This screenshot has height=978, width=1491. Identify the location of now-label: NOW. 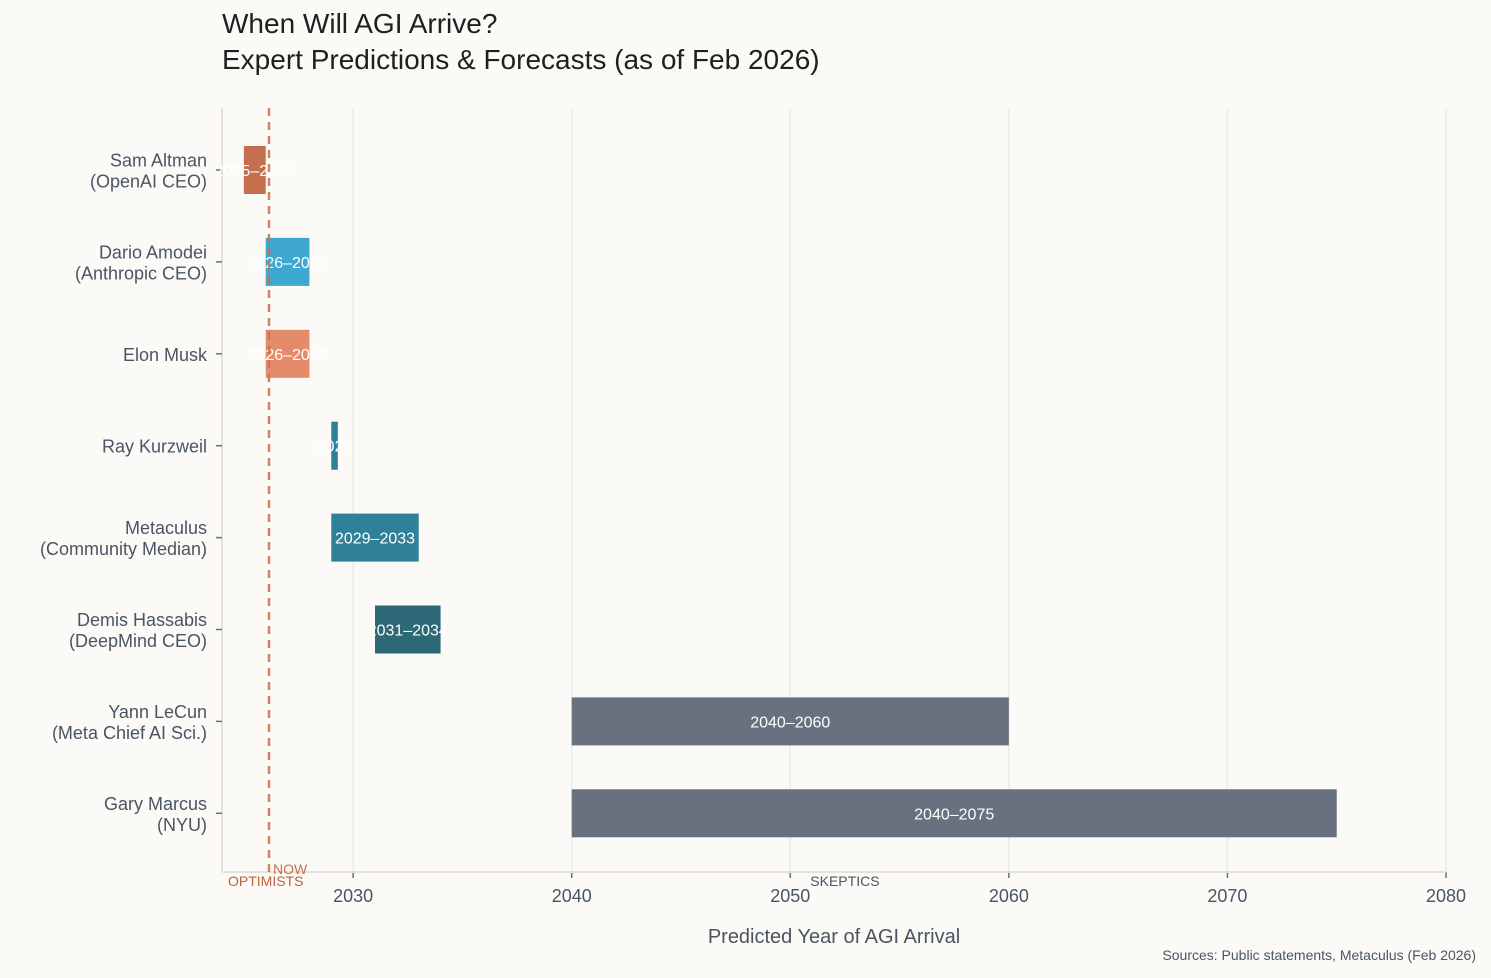
(290, 869).